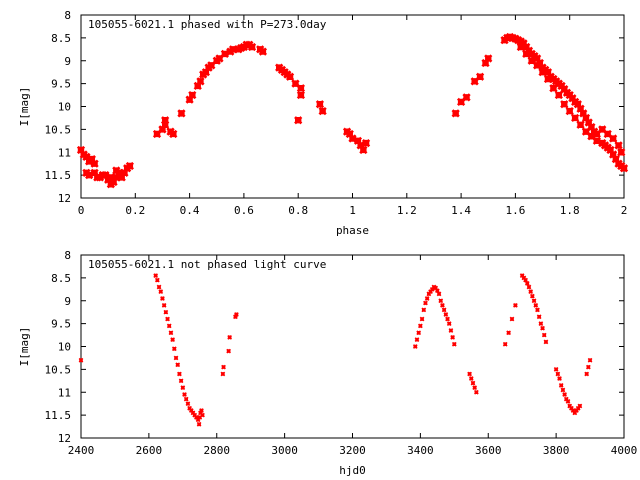  What do you see at coordinates (67, 301) in the screenshot?
I see `y-tick-label: 9` at bounding box center [67, 301].